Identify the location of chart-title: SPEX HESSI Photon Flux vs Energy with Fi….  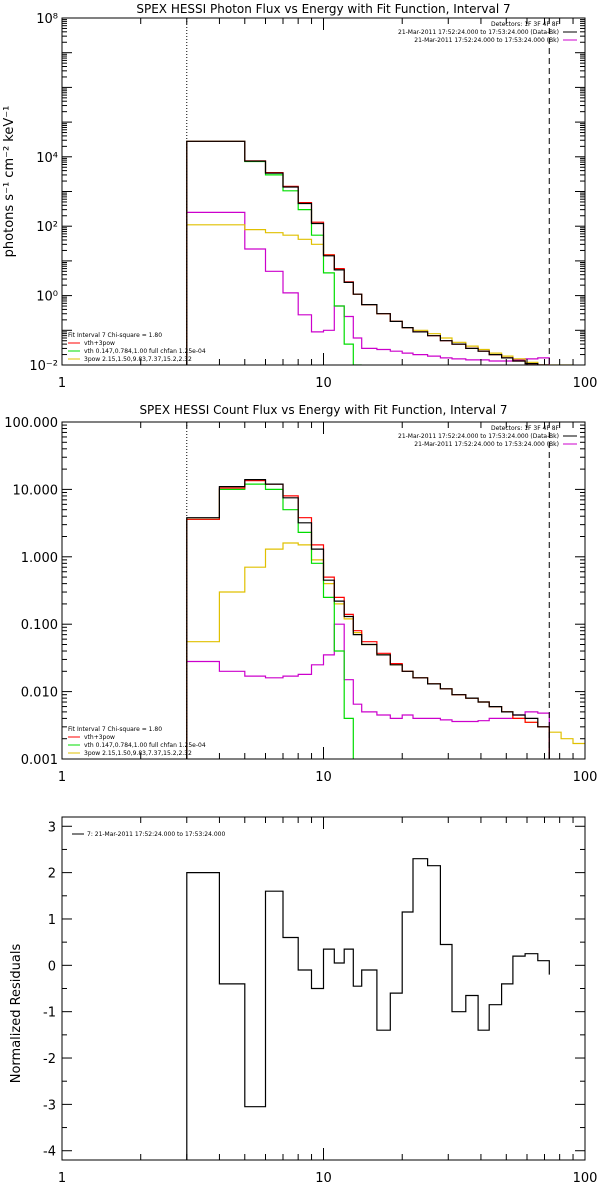
(323, 9).